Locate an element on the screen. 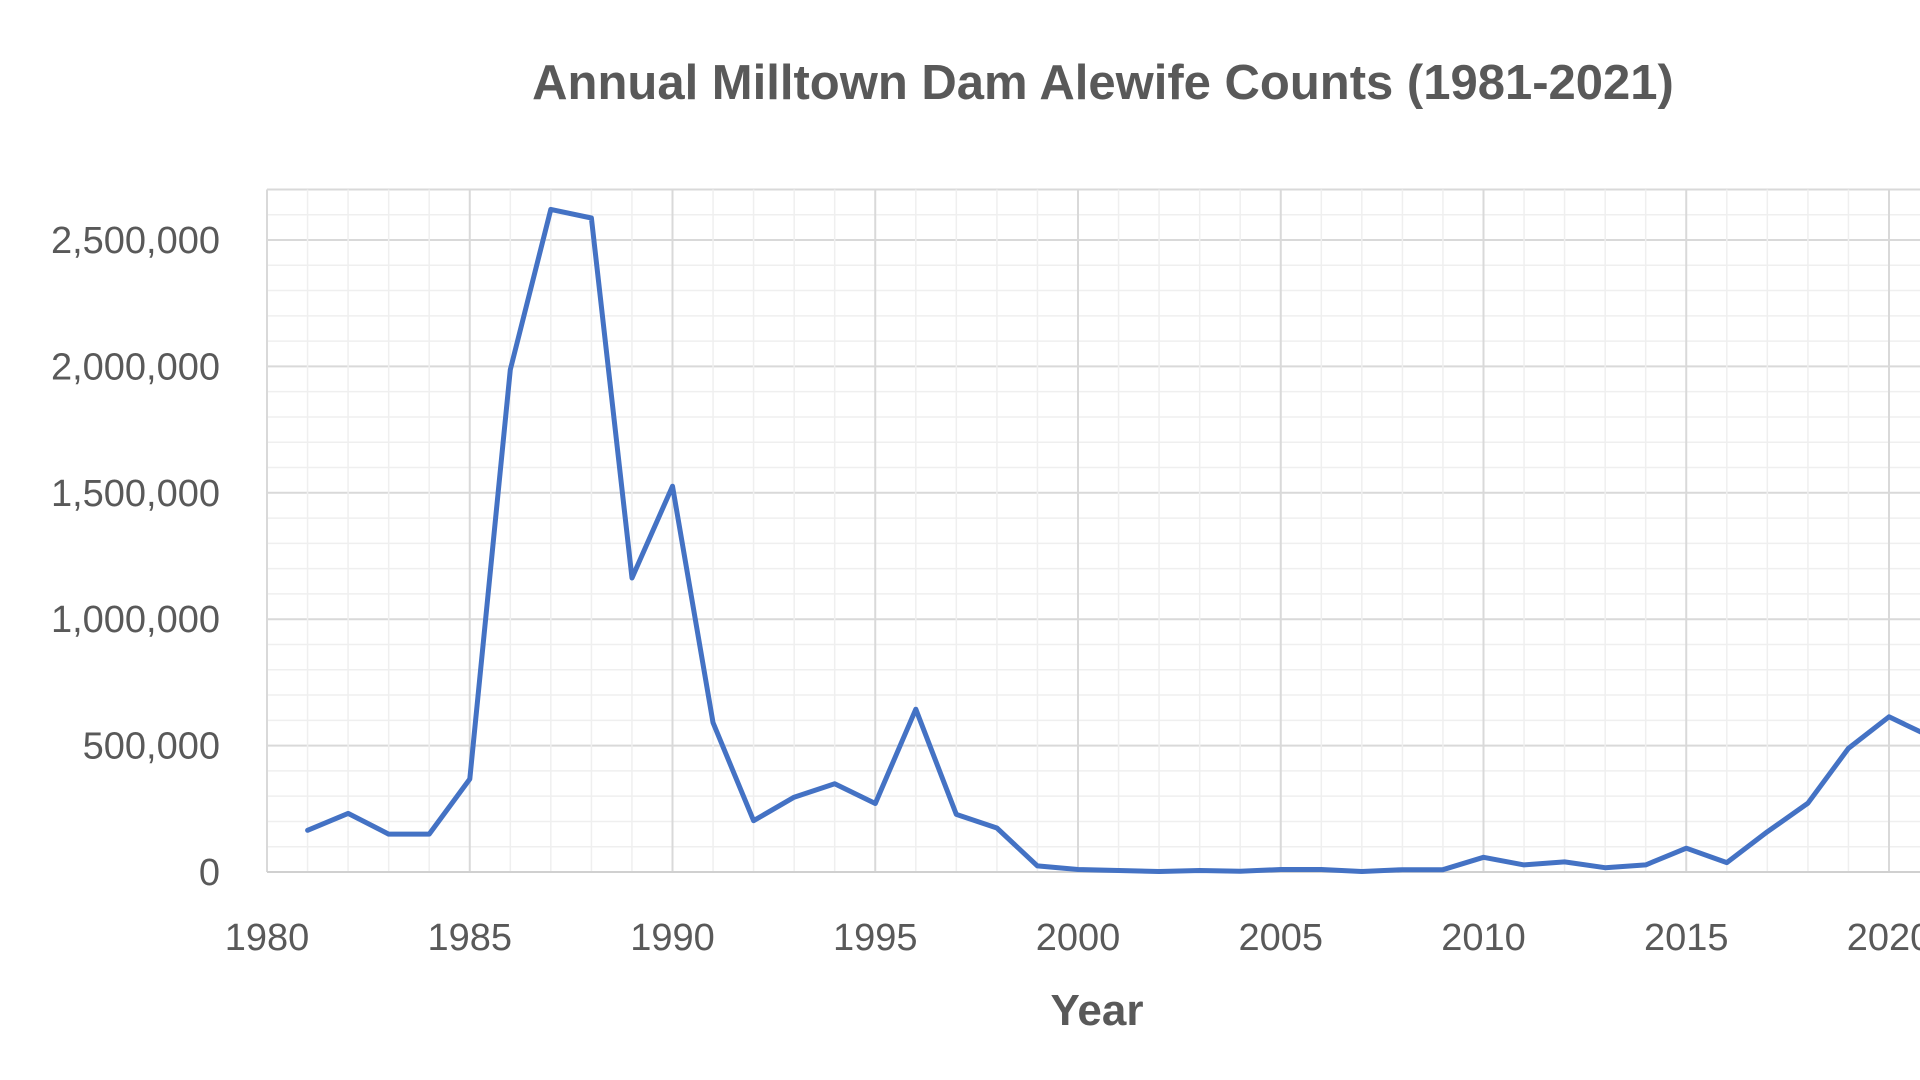  y-tick-label: 1,000,000 is located at coordinates (135, 620).